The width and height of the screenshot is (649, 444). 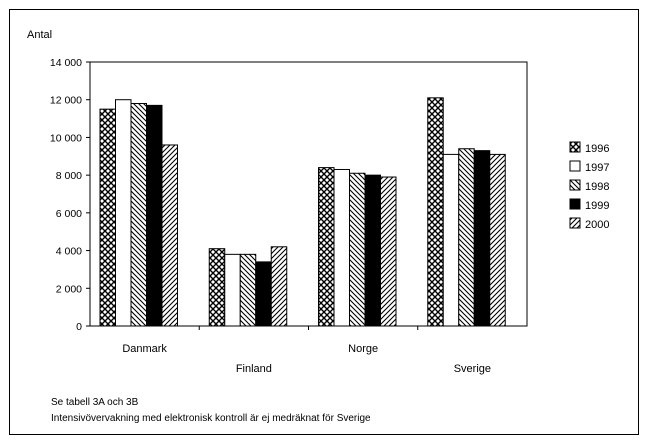 I want to click on bar-sverige-1998, so click(x=466, y=237).